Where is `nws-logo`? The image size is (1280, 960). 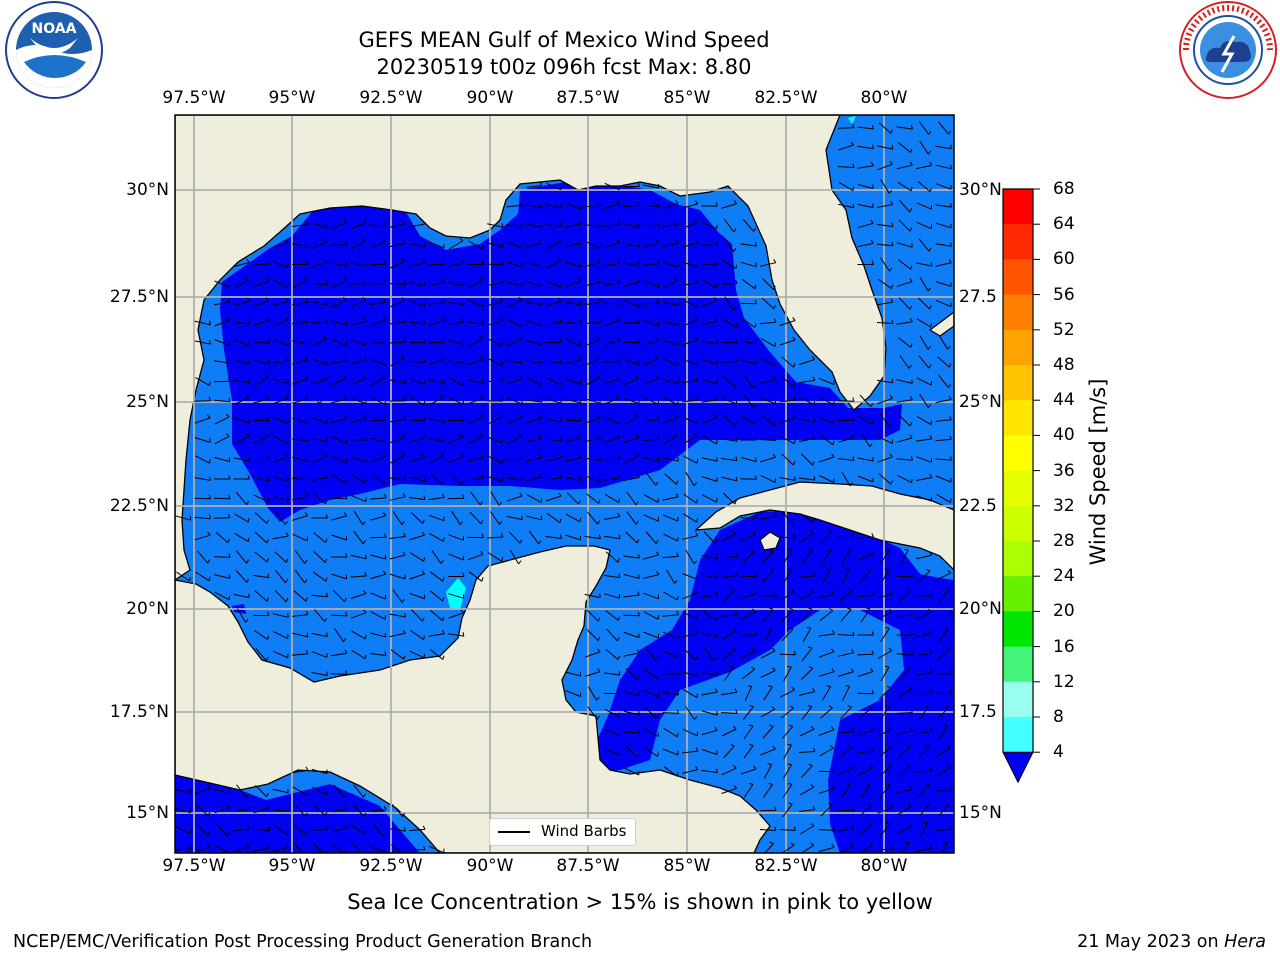
nws-logo is located at coordinates (1228, 50).